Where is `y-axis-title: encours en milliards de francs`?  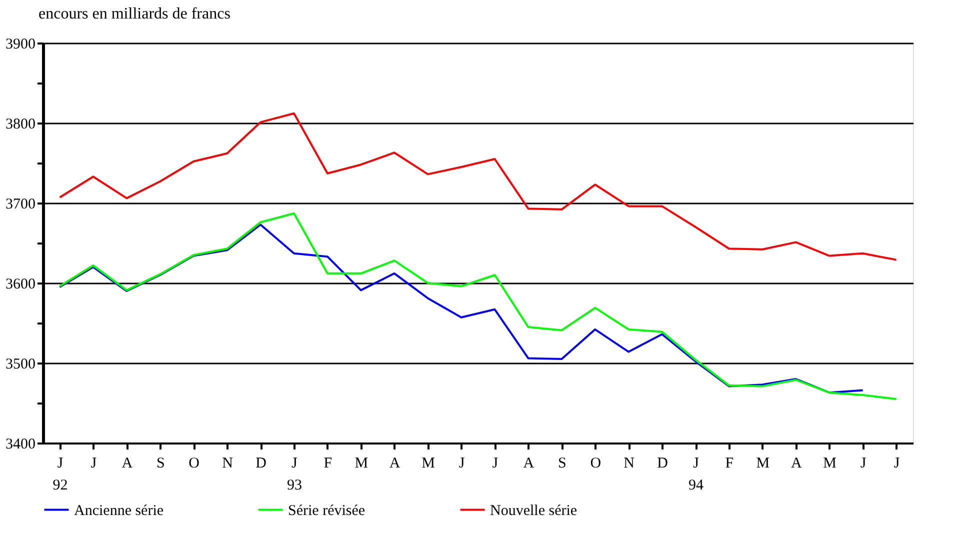 y-axis-title: encours en milliards de francs is located at coordinates (134, 14).